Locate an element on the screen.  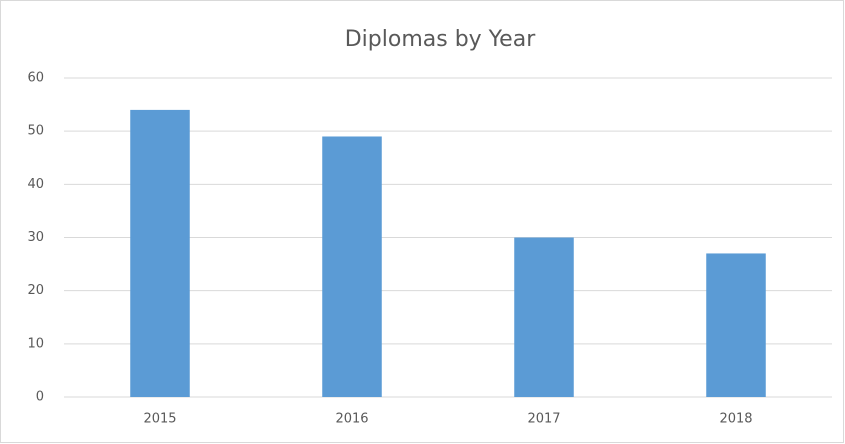
x-tick-label: 2017 is located at coordinates (543, 419).